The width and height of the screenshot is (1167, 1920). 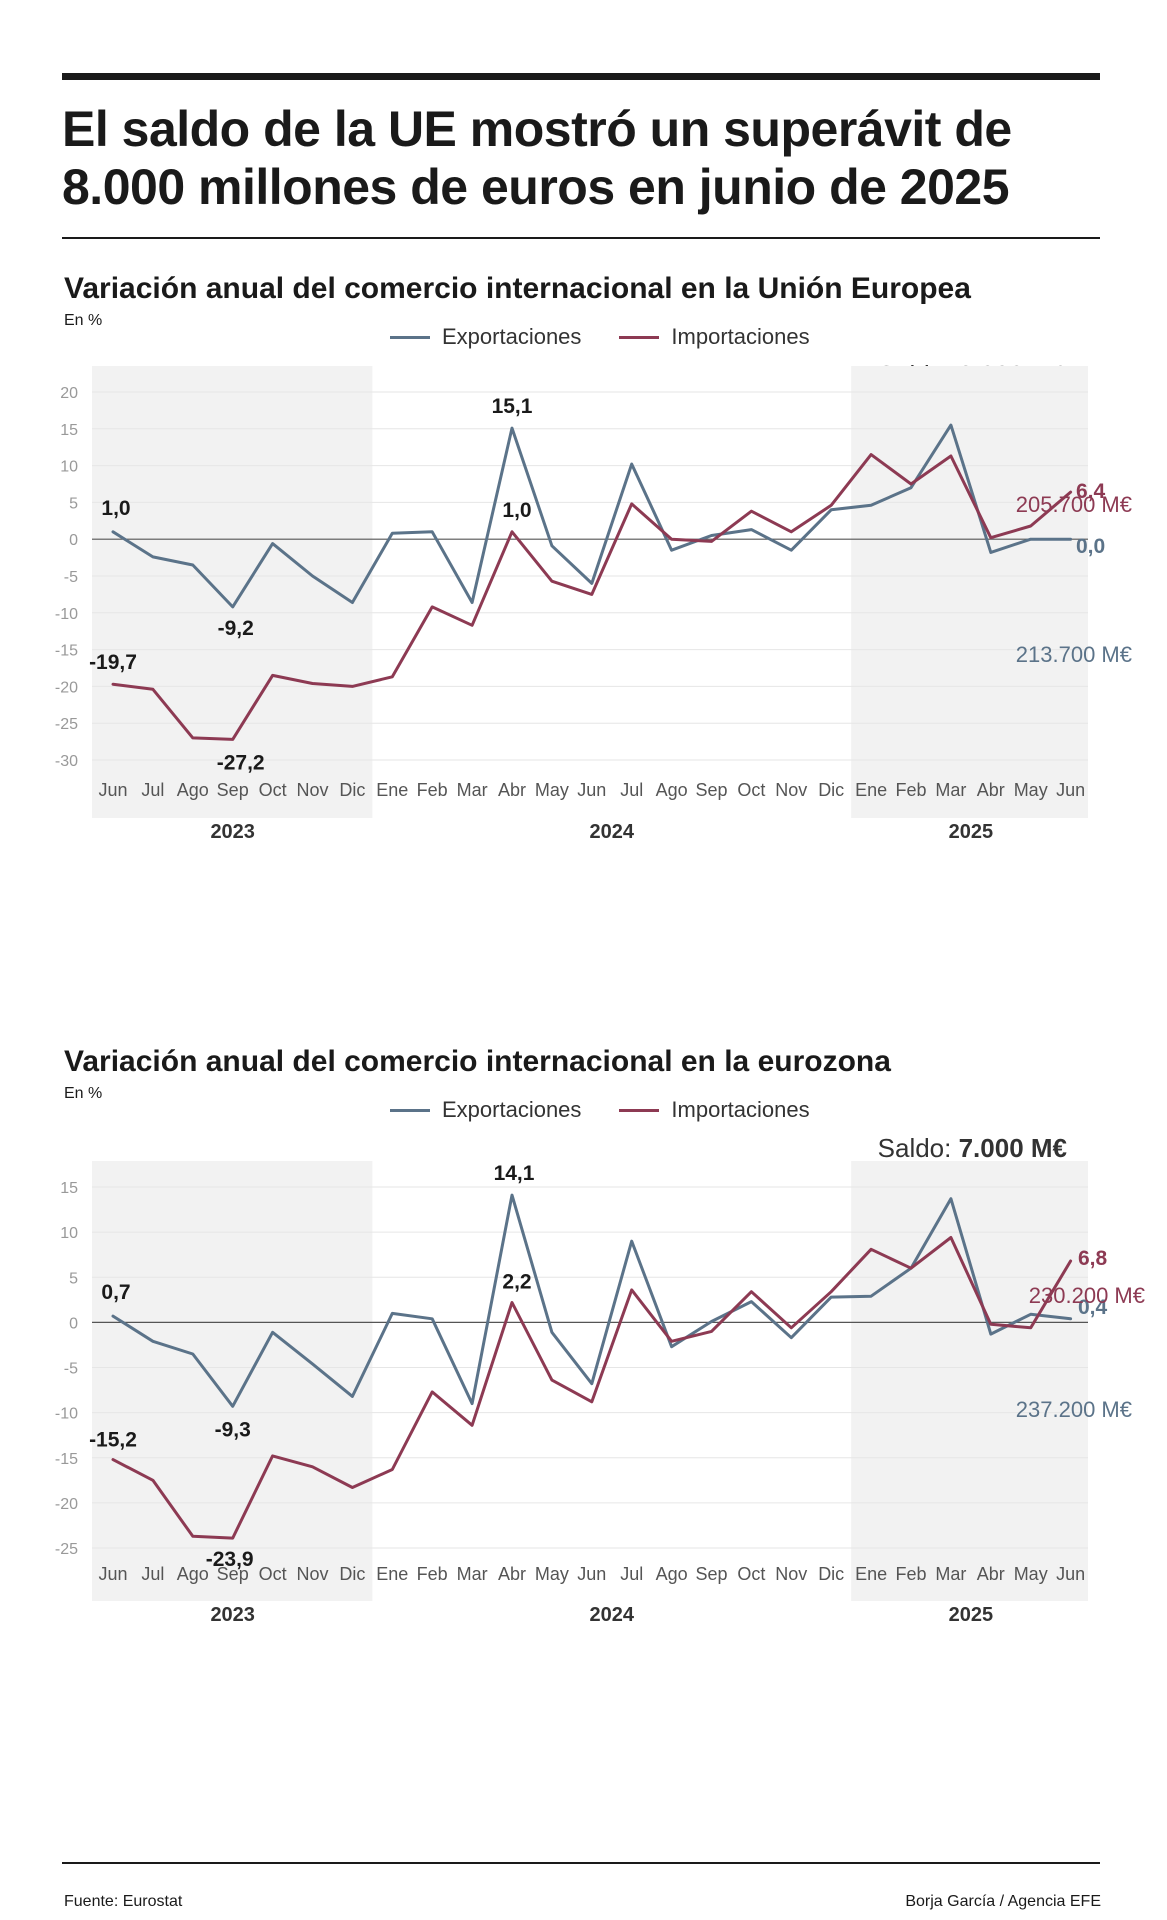 What do you see at coordinates (113, 662) in the screenshot?
I see `data-label: -19,7` at bounding box center [113, 662].